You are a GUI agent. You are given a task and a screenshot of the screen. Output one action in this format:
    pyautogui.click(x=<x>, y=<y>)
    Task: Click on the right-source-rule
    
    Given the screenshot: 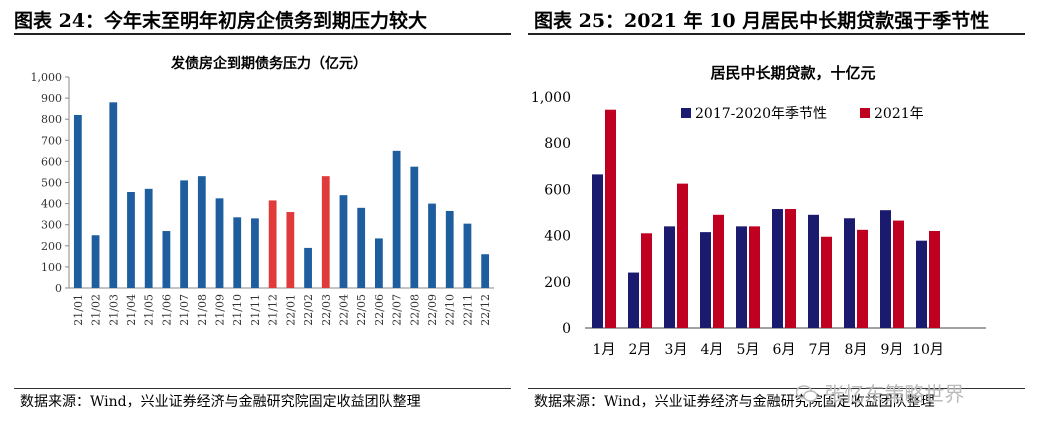 What is the action you would take?
    pyautogui.click(x=776, y=388)
    